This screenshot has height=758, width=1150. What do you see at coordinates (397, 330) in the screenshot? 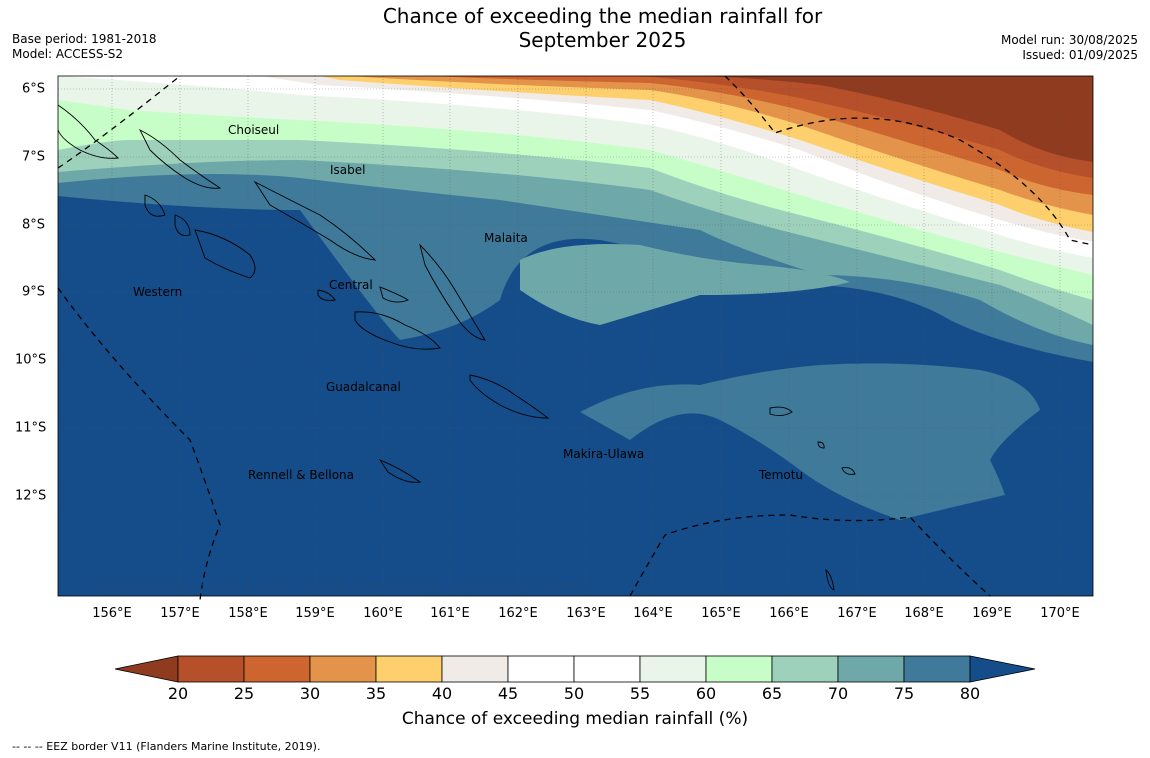
I see `guadalcanal-island` at bounding box center [397, 330].